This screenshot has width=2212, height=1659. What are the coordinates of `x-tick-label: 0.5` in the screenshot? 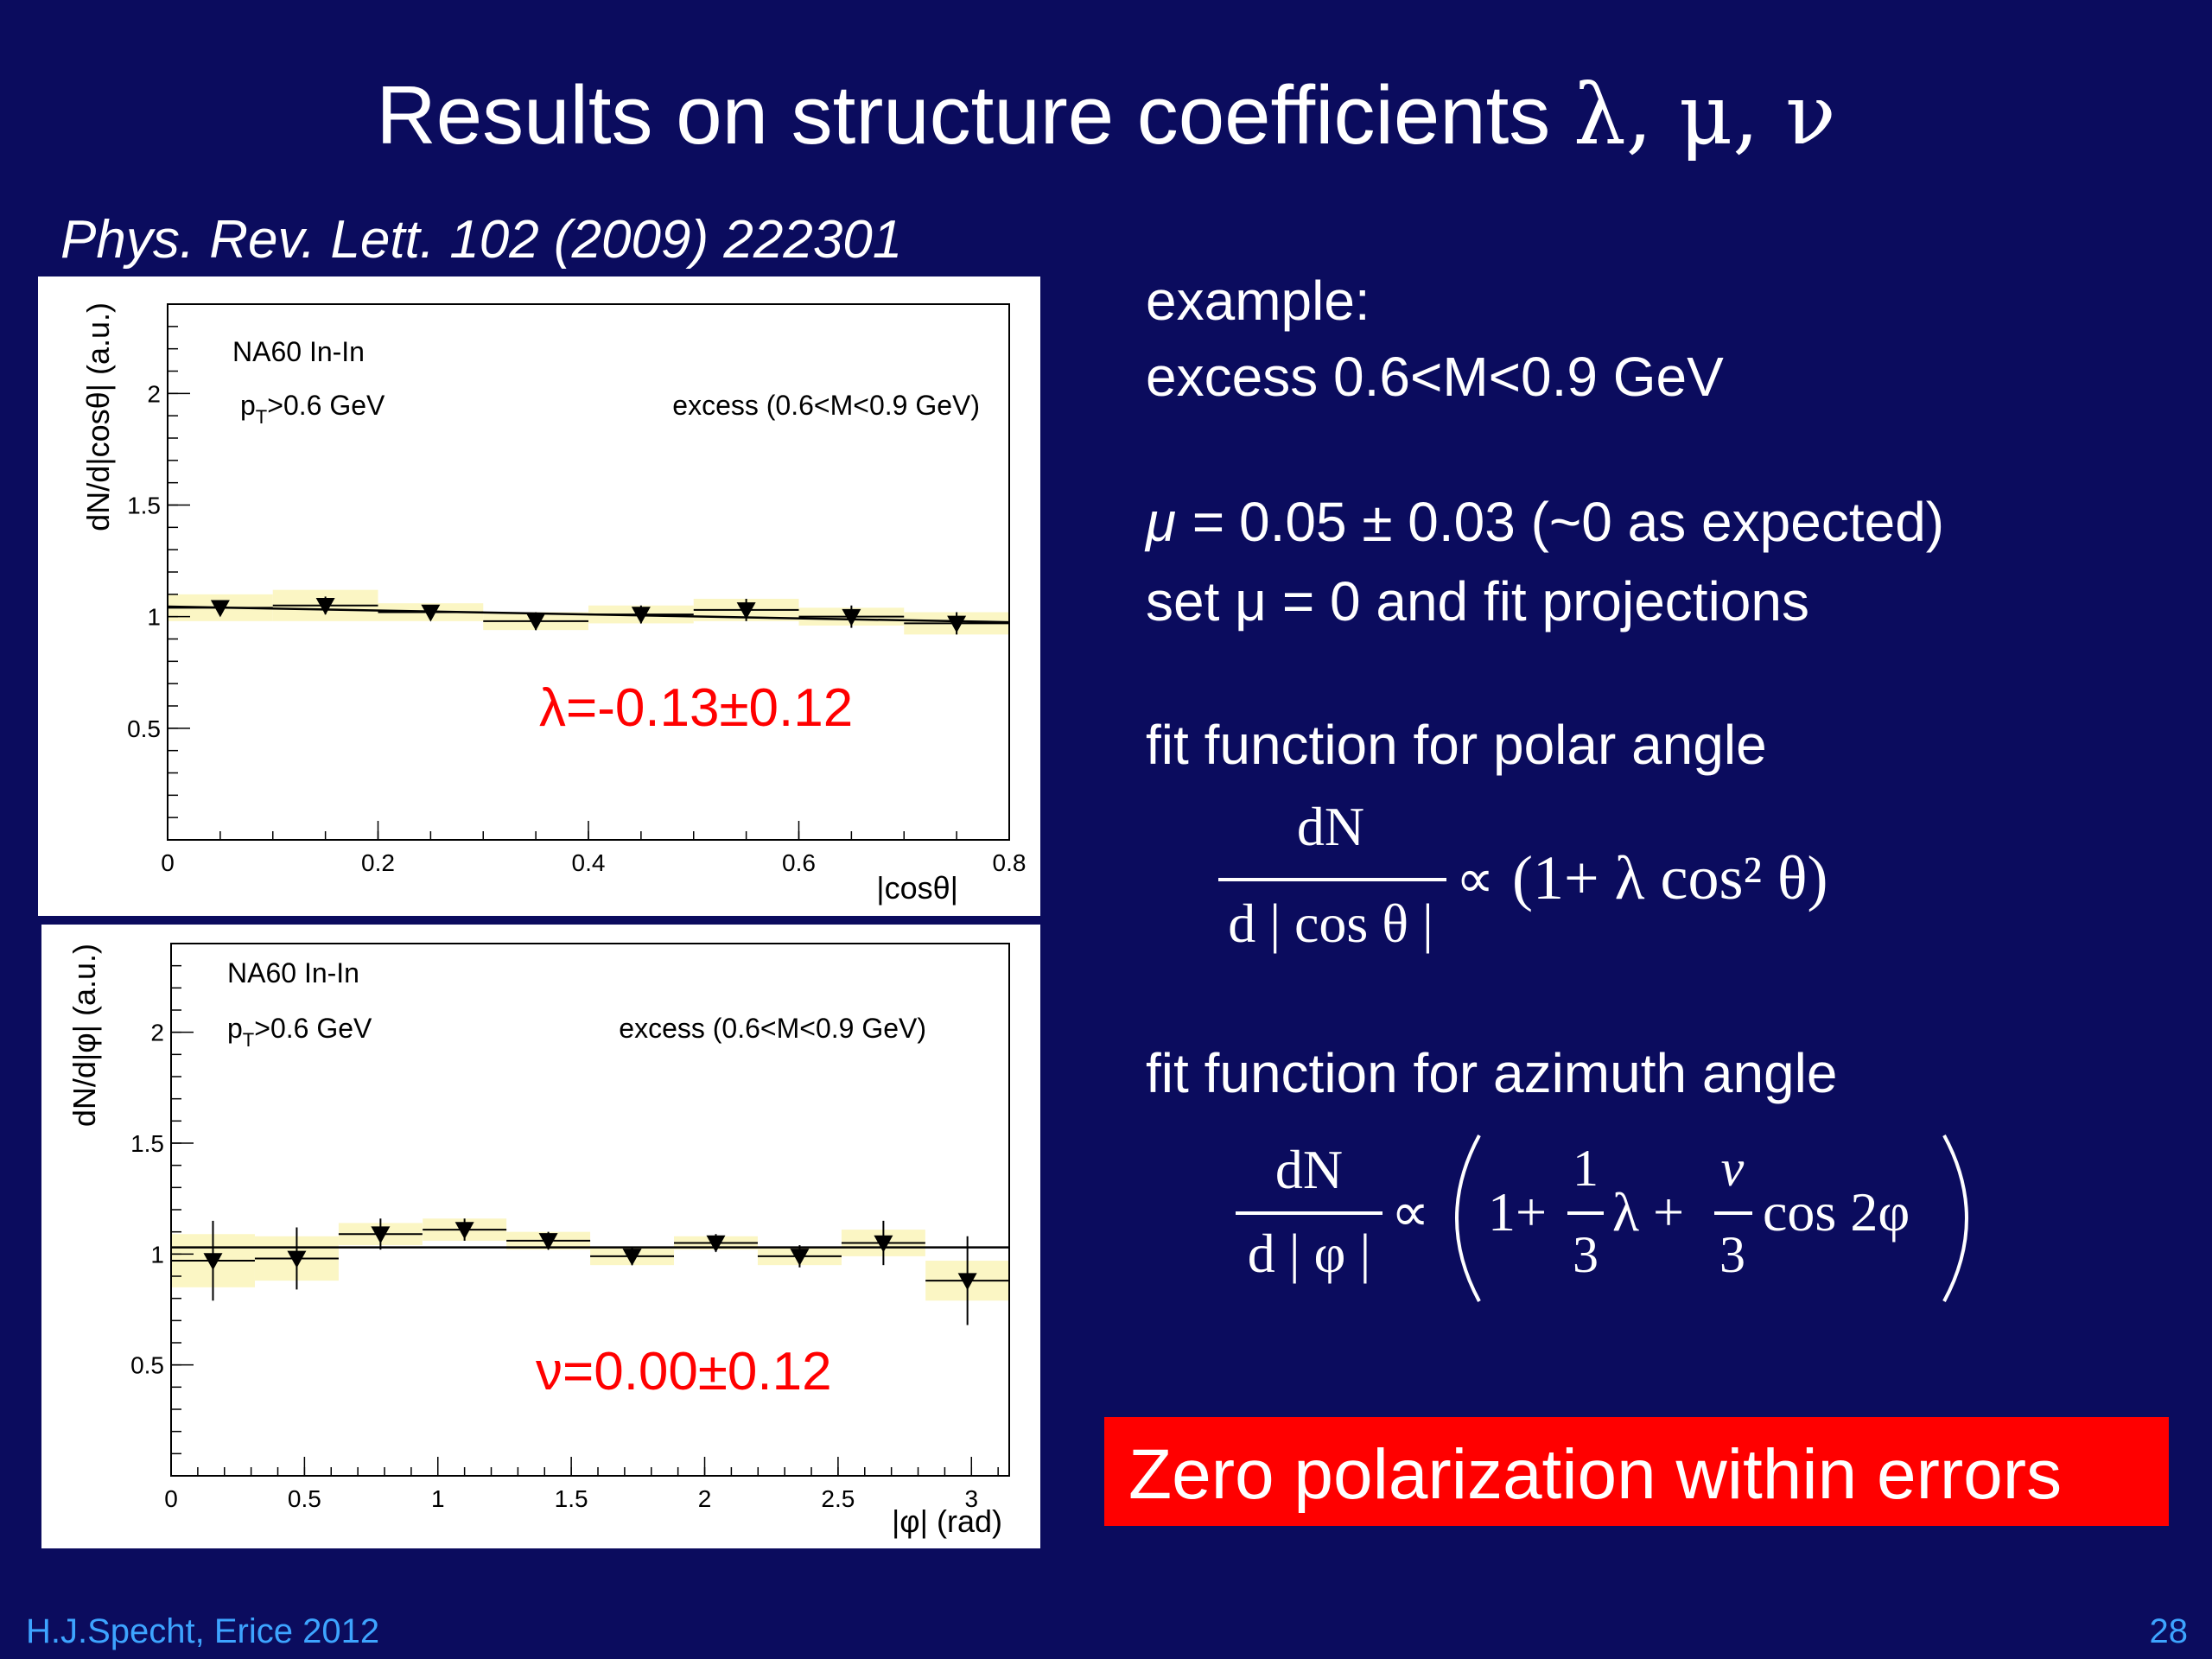 It's located at (304, 1498).